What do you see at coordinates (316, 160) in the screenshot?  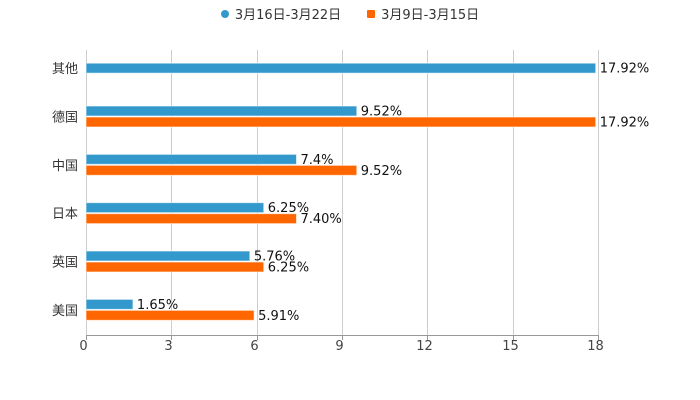 I see `bar-value-label: 7.4%` at bounding box center [316, 160].